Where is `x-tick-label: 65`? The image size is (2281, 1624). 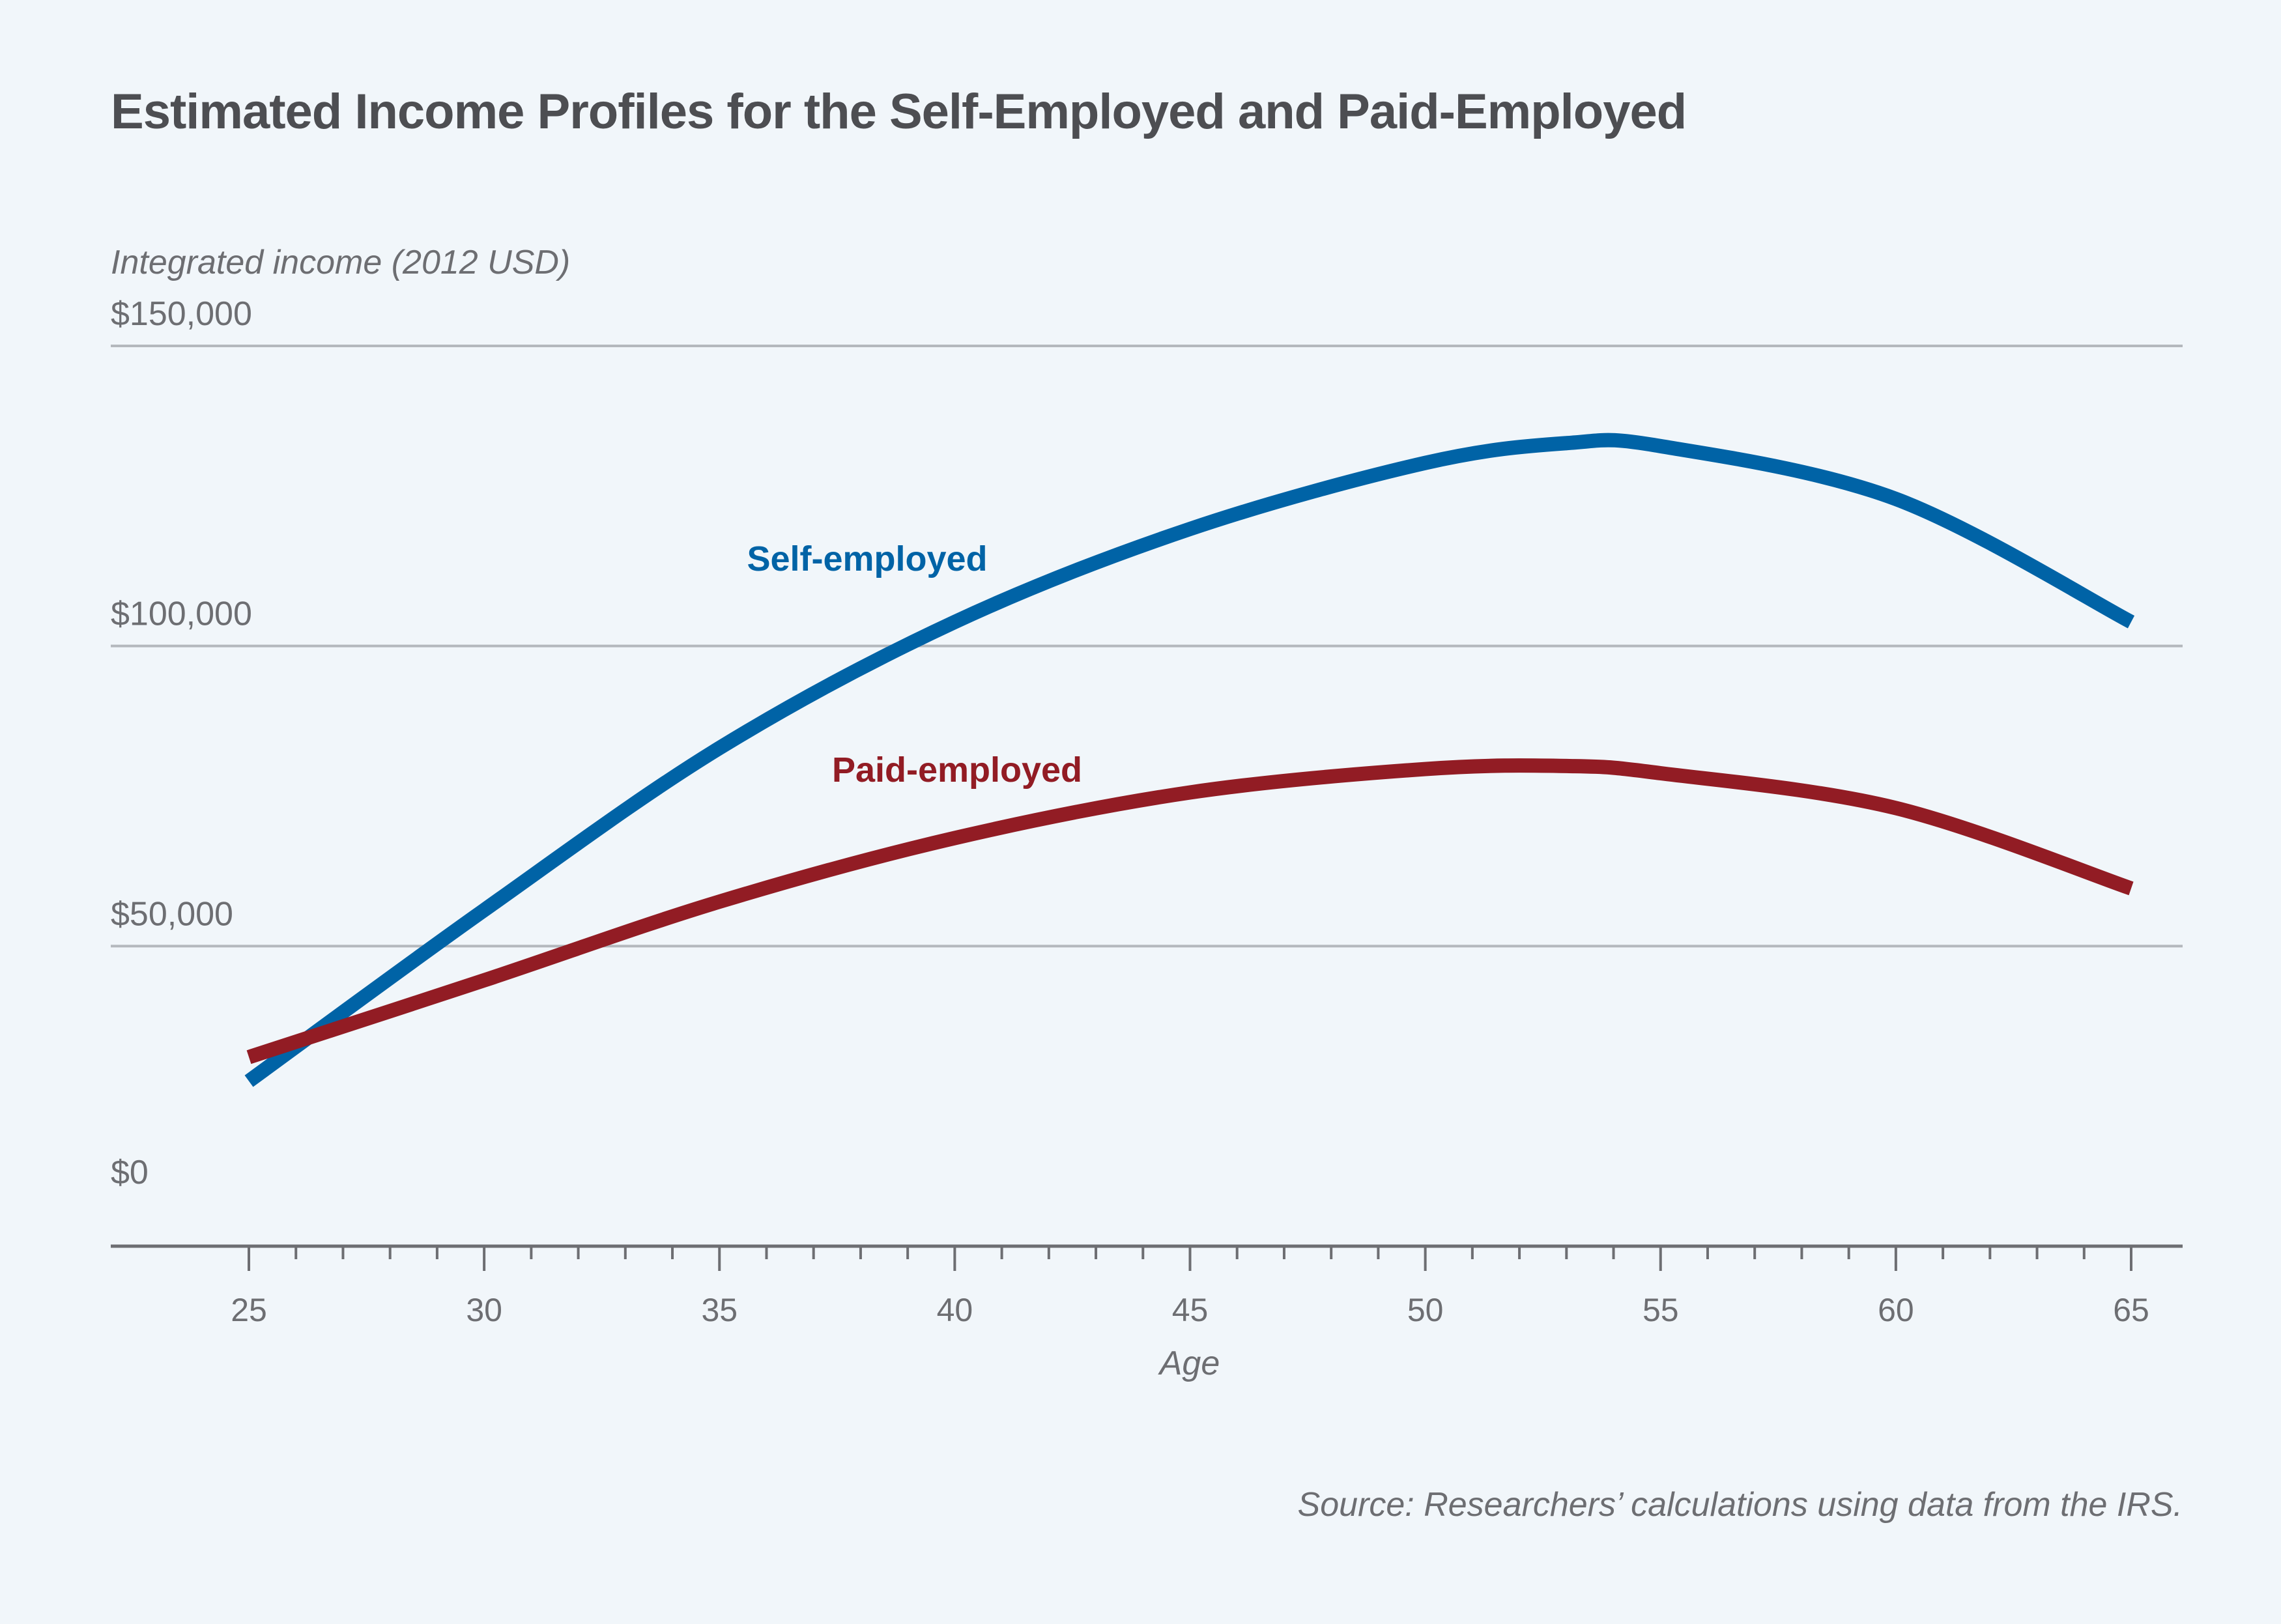
x-tick-label: 65 is located at coordinates (2131, 1310).